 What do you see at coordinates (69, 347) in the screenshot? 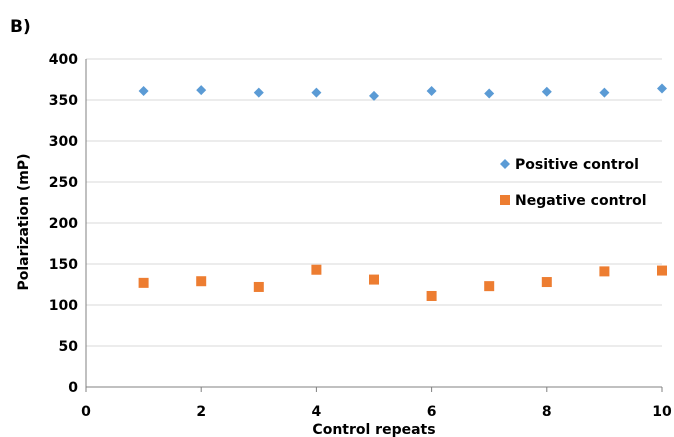
I see `y-tick-label: 50` at bounding box center [69, 347].